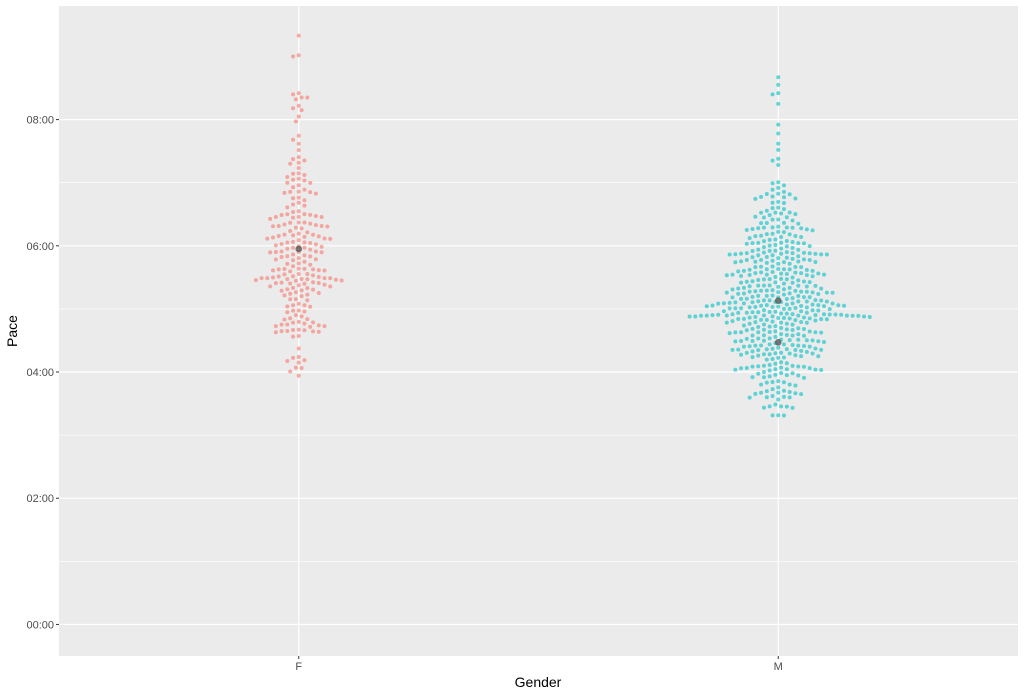 The height and width of the screenshot is (697, 1024). What do you see at coordinates (40, 247) in the screenshot?
I see `y-tick-label: 06:00` at bounding box center [40, 247].